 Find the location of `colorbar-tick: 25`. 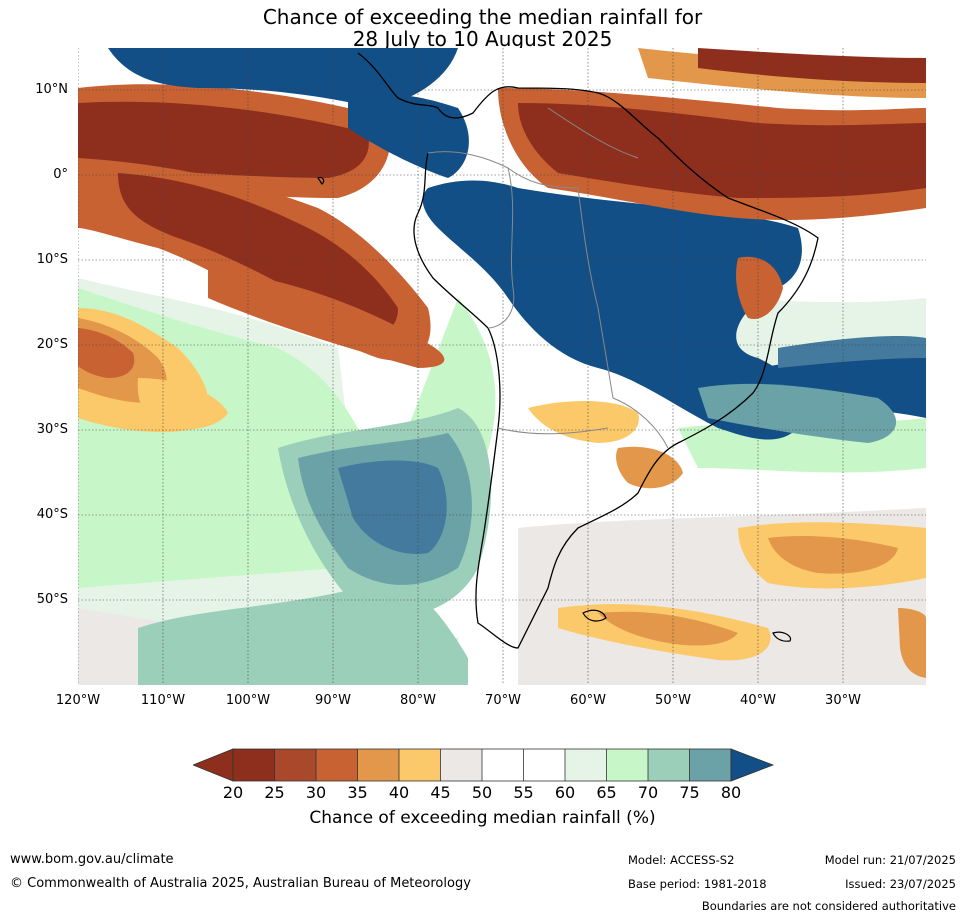

colorbar-tick: 25 is located at coordinates (274, 792).